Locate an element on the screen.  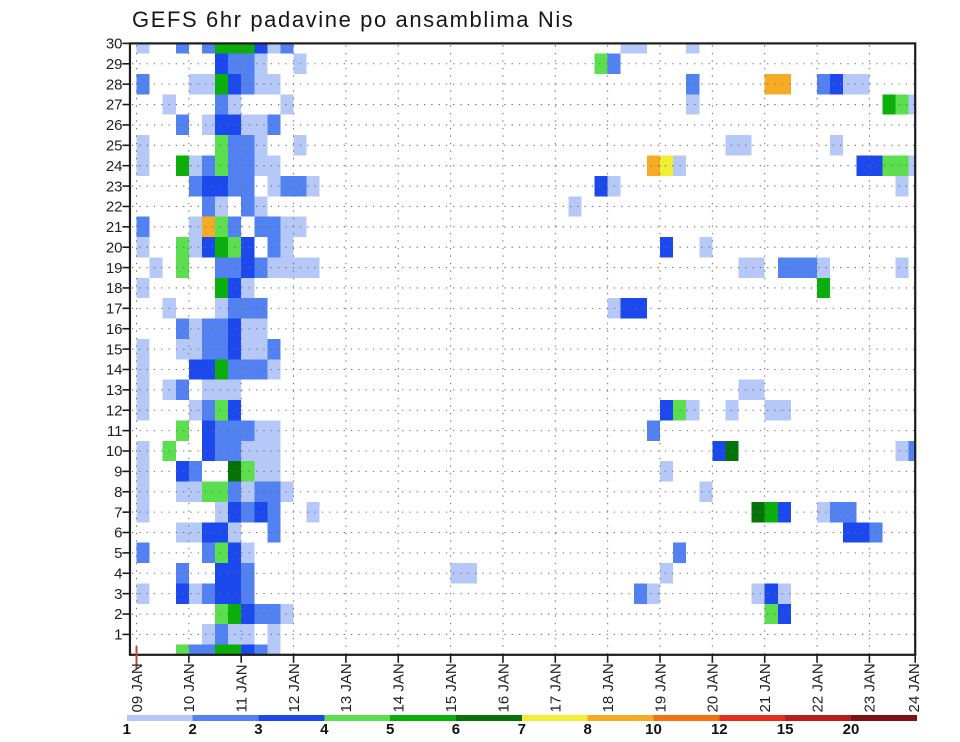
svg-text: 09 JAN is located at coordinates (137, 687).